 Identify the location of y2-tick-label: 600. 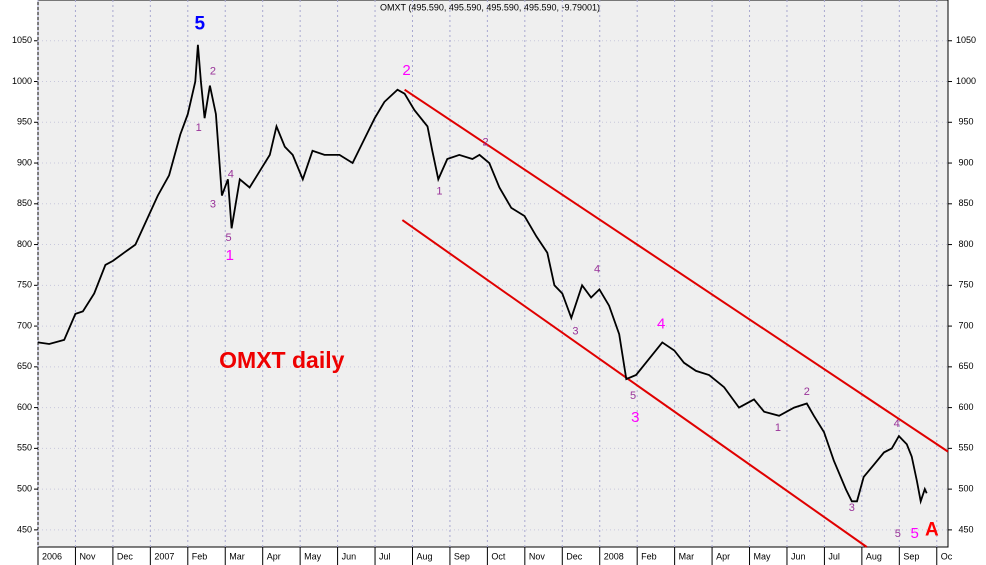
(965, 407).